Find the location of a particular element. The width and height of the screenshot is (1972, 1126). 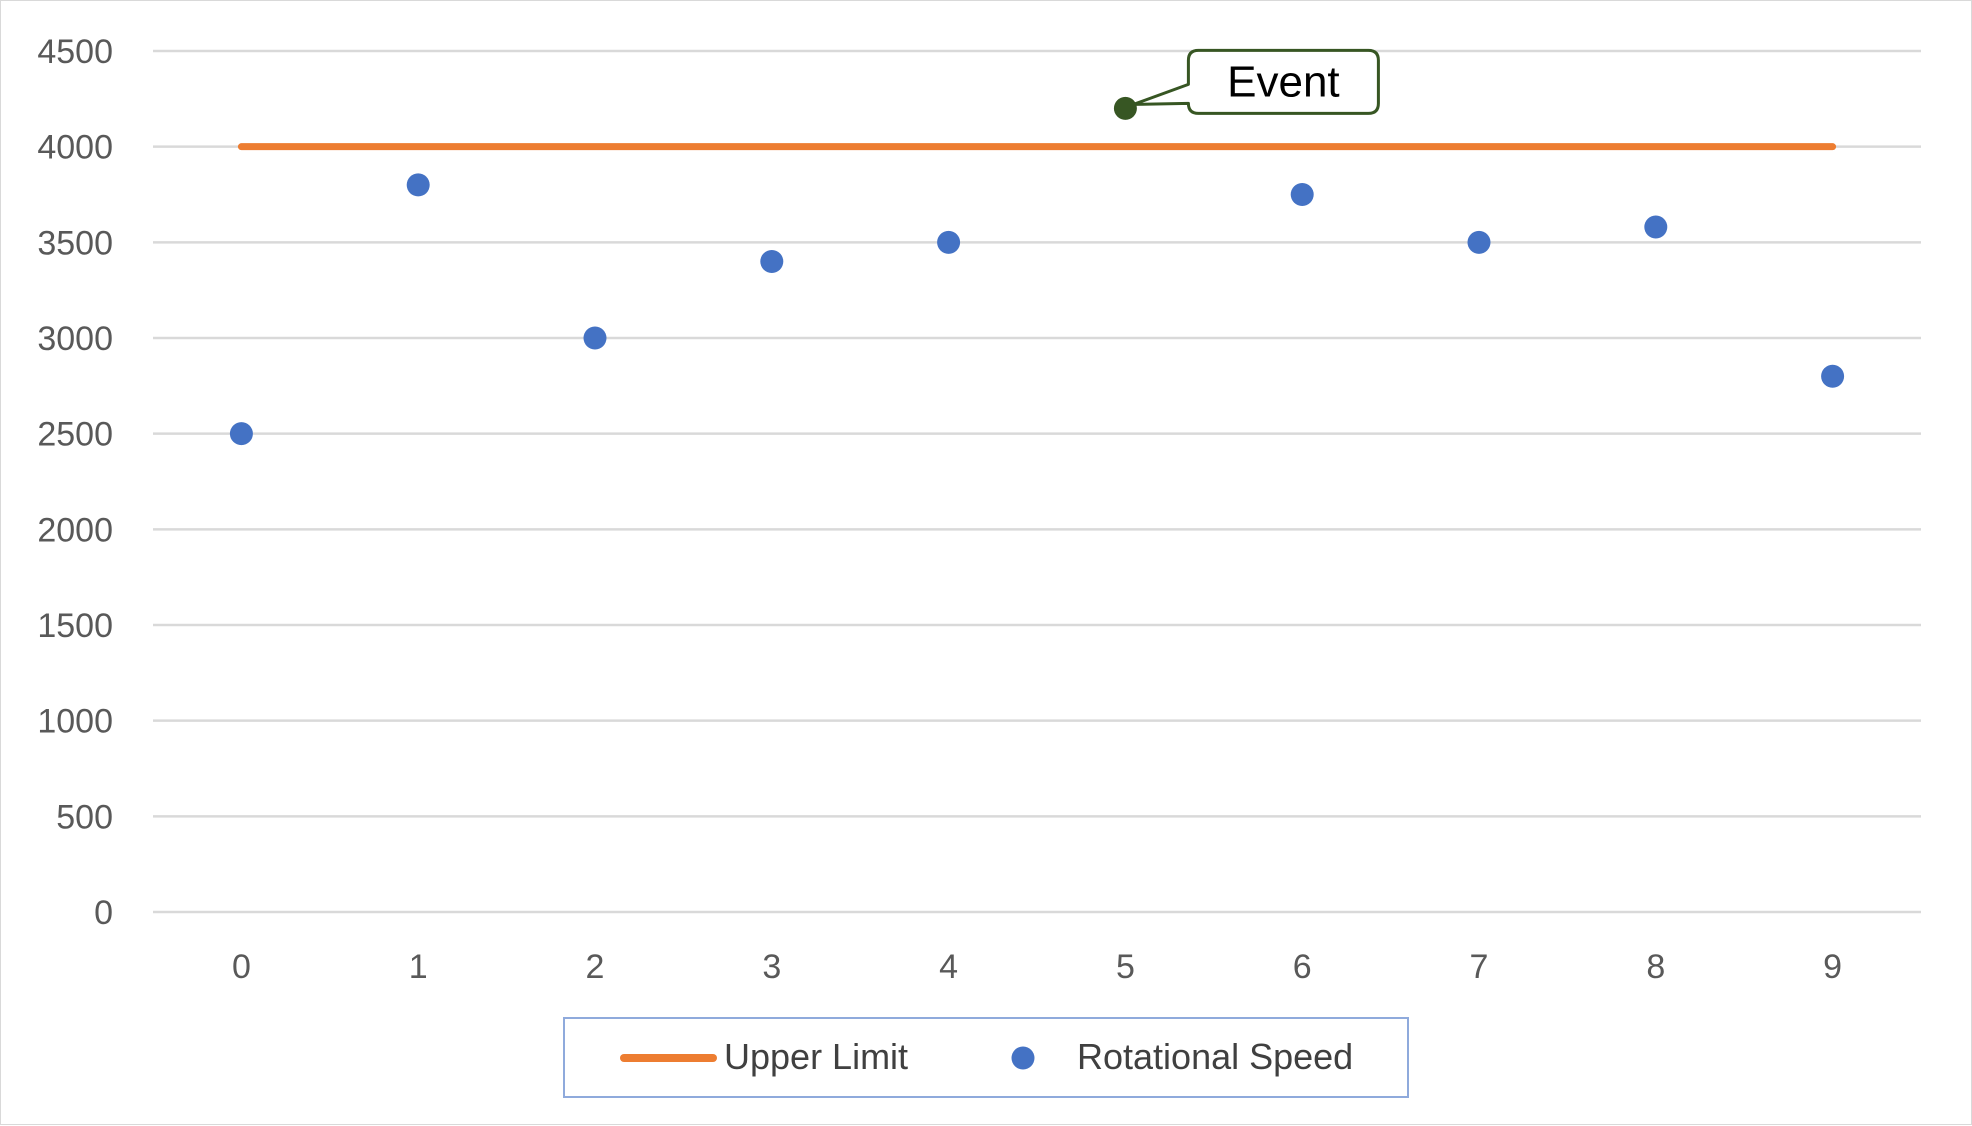

x-tick-label: 8 is located at coordinates (1655, 967).